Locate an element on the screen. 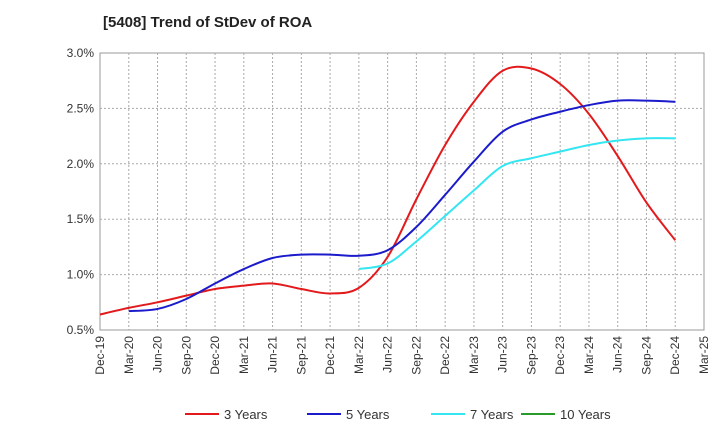 Image resolution: width=720 pixels, height=440 pixels. y-axis-ticks: 0.5% 1.0% 1.5% 2.0% 2.5% 3.0% is located at coordinates (81, 191).